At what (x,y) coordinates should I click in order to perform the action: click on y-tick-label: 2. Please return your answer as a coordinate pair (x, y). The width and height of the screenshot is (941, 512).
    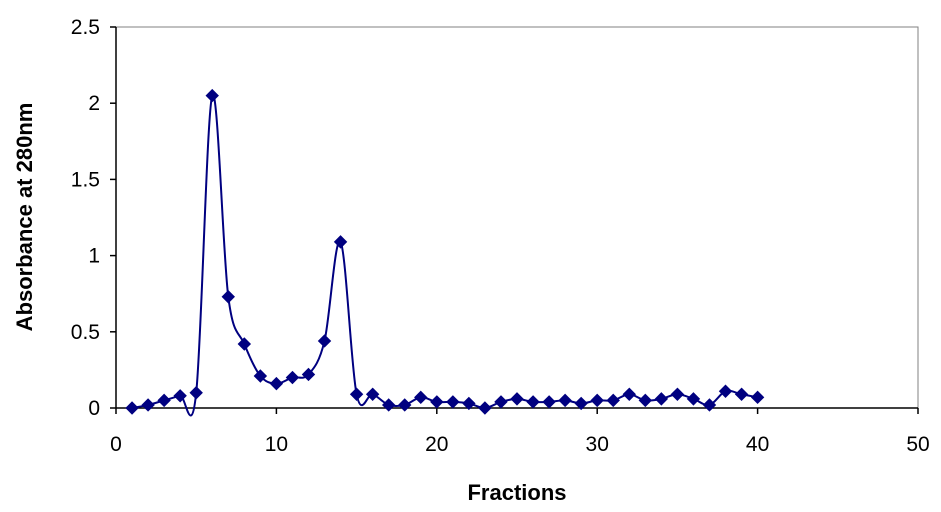
    Looking at the image, I should click on (94, 103).